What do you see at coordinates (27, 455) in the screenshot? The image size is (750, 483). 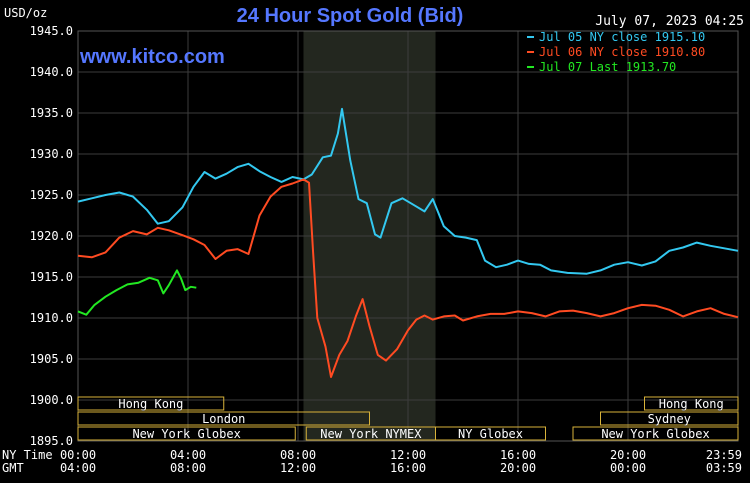 I see `x-axis-row-label: NY Time` at bounding box center [27, 455].